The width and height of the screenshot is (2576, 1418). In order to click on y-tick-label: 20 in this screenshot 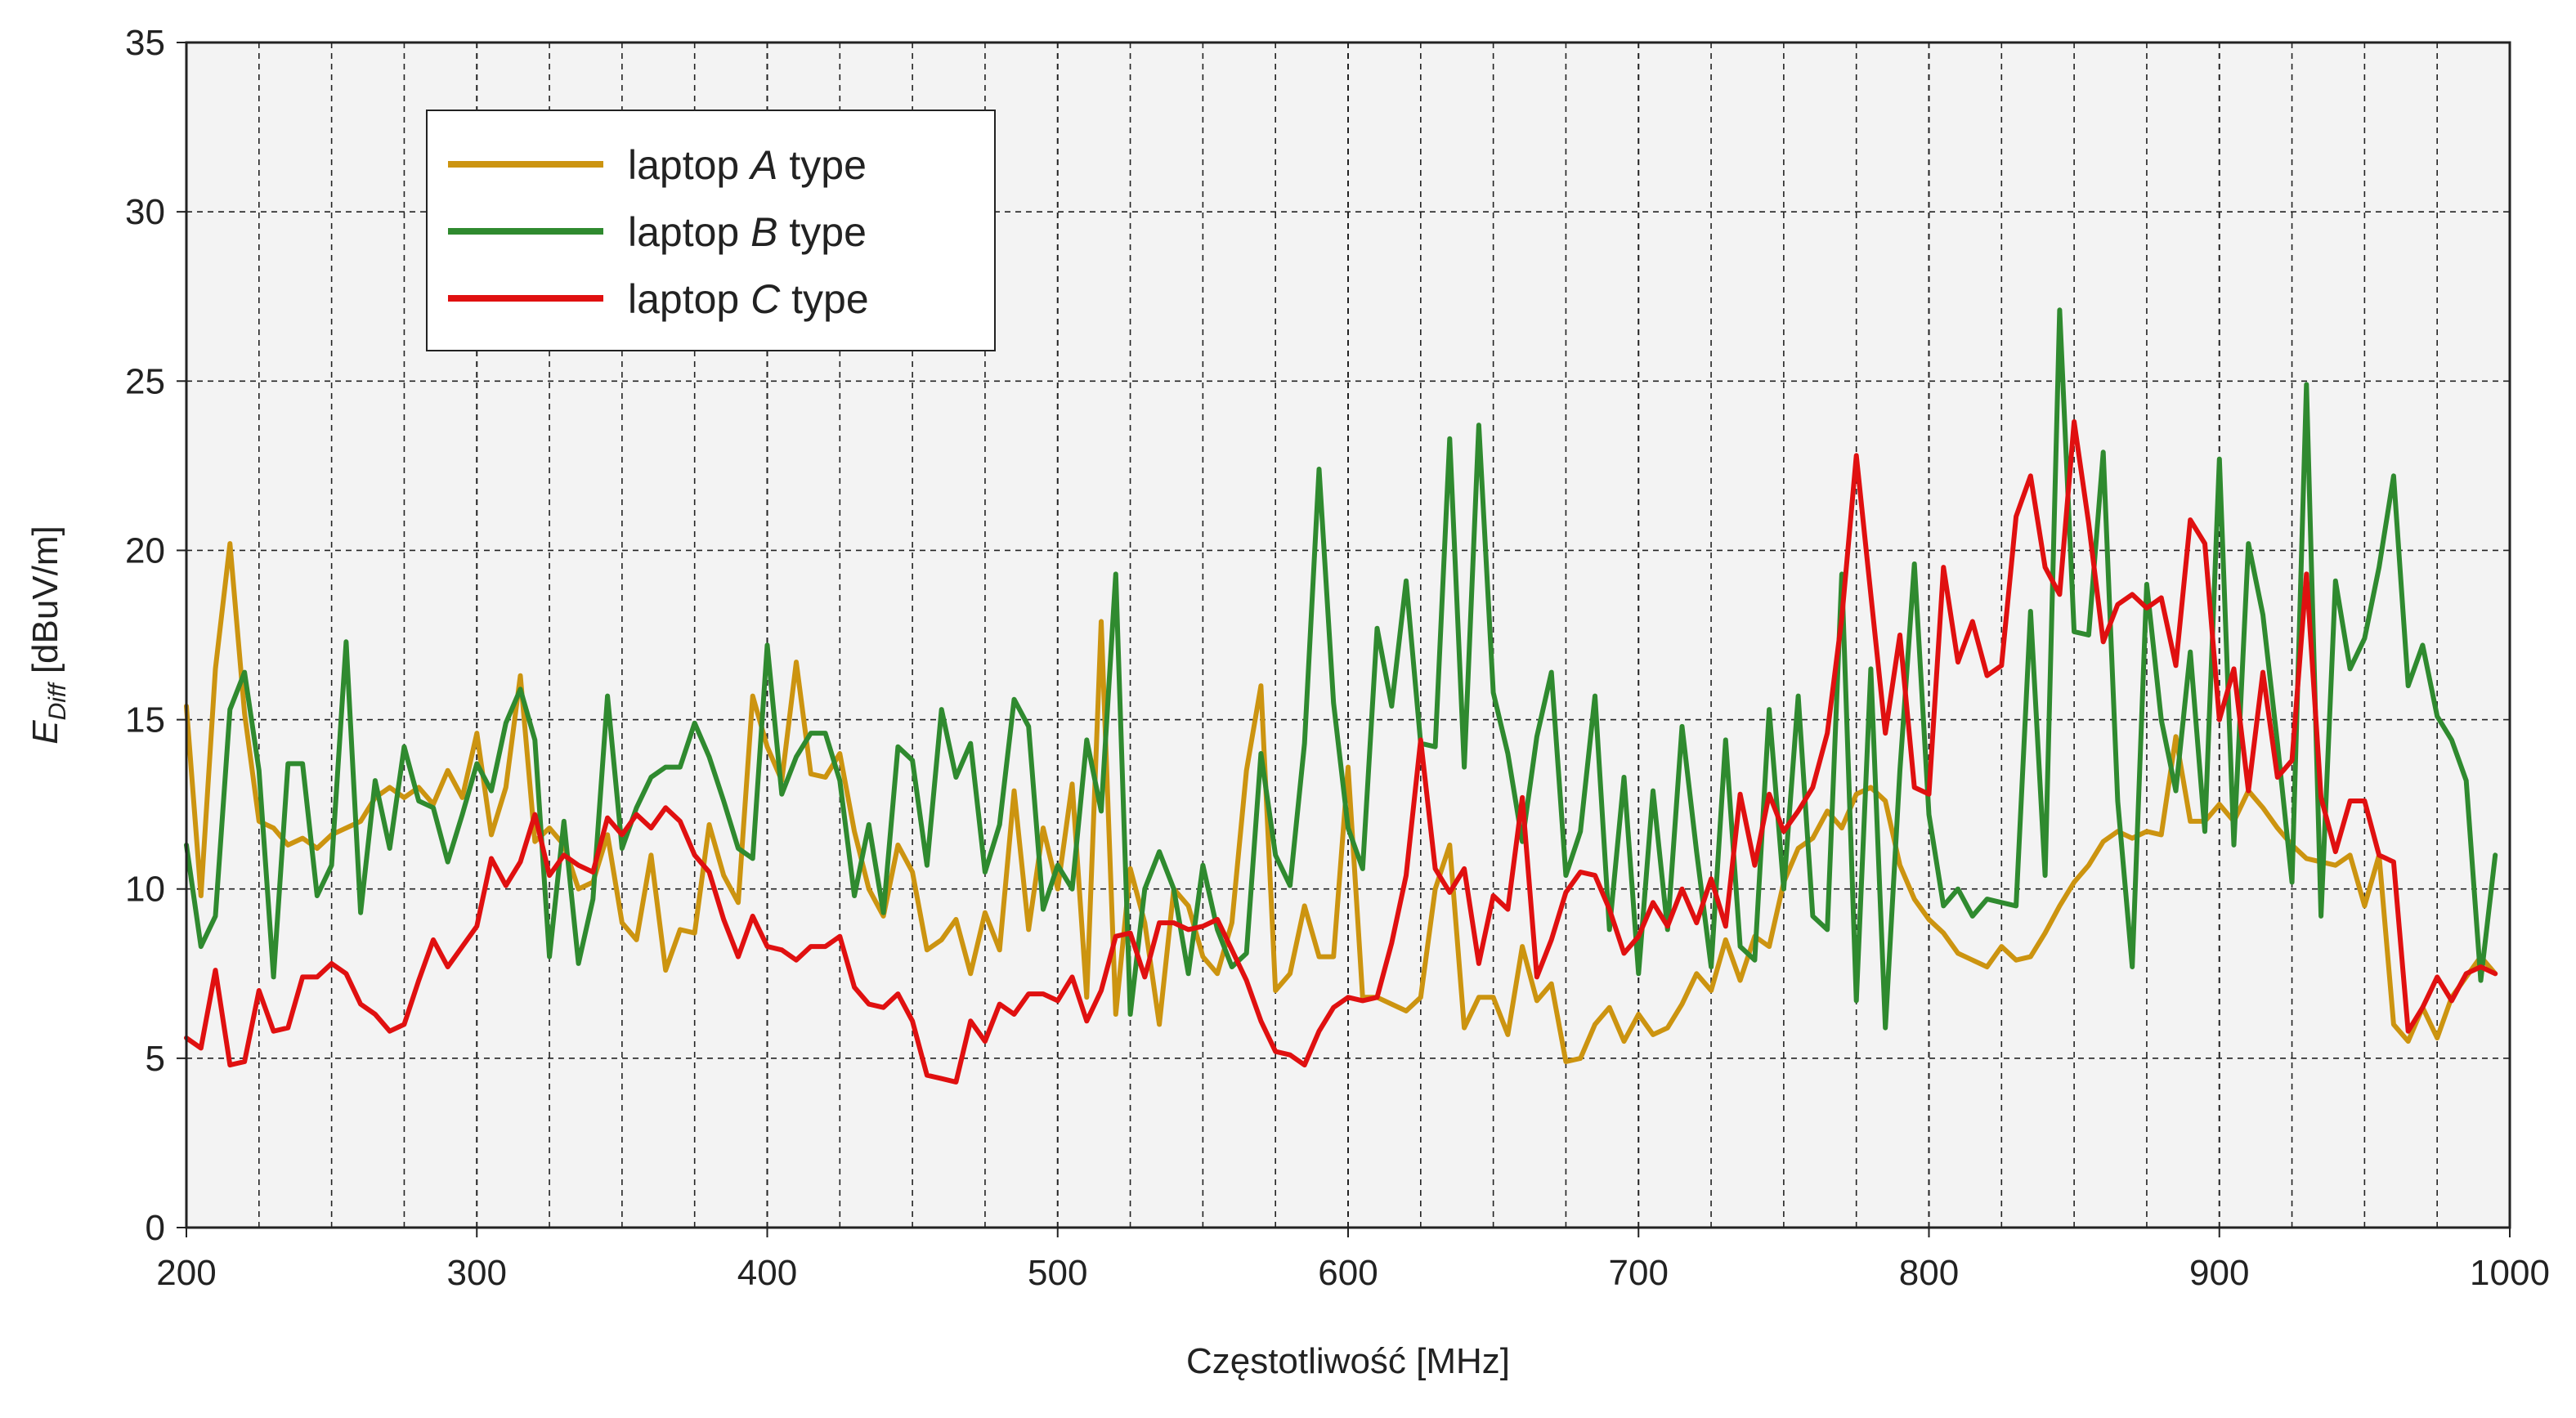, I will do `click(145, 550)`.